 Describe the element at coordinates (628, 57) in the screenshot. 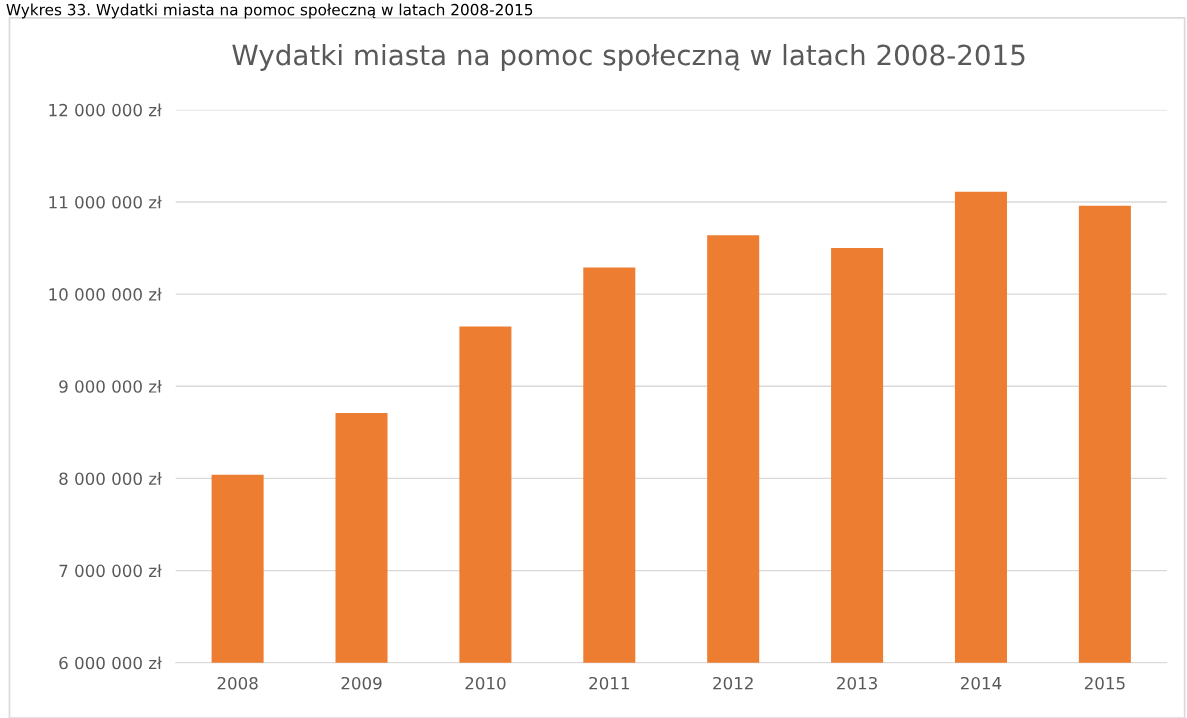

I see `chart-title: Wydatki miasta na pomoc społeczną w latach 2008-2015` at that location.